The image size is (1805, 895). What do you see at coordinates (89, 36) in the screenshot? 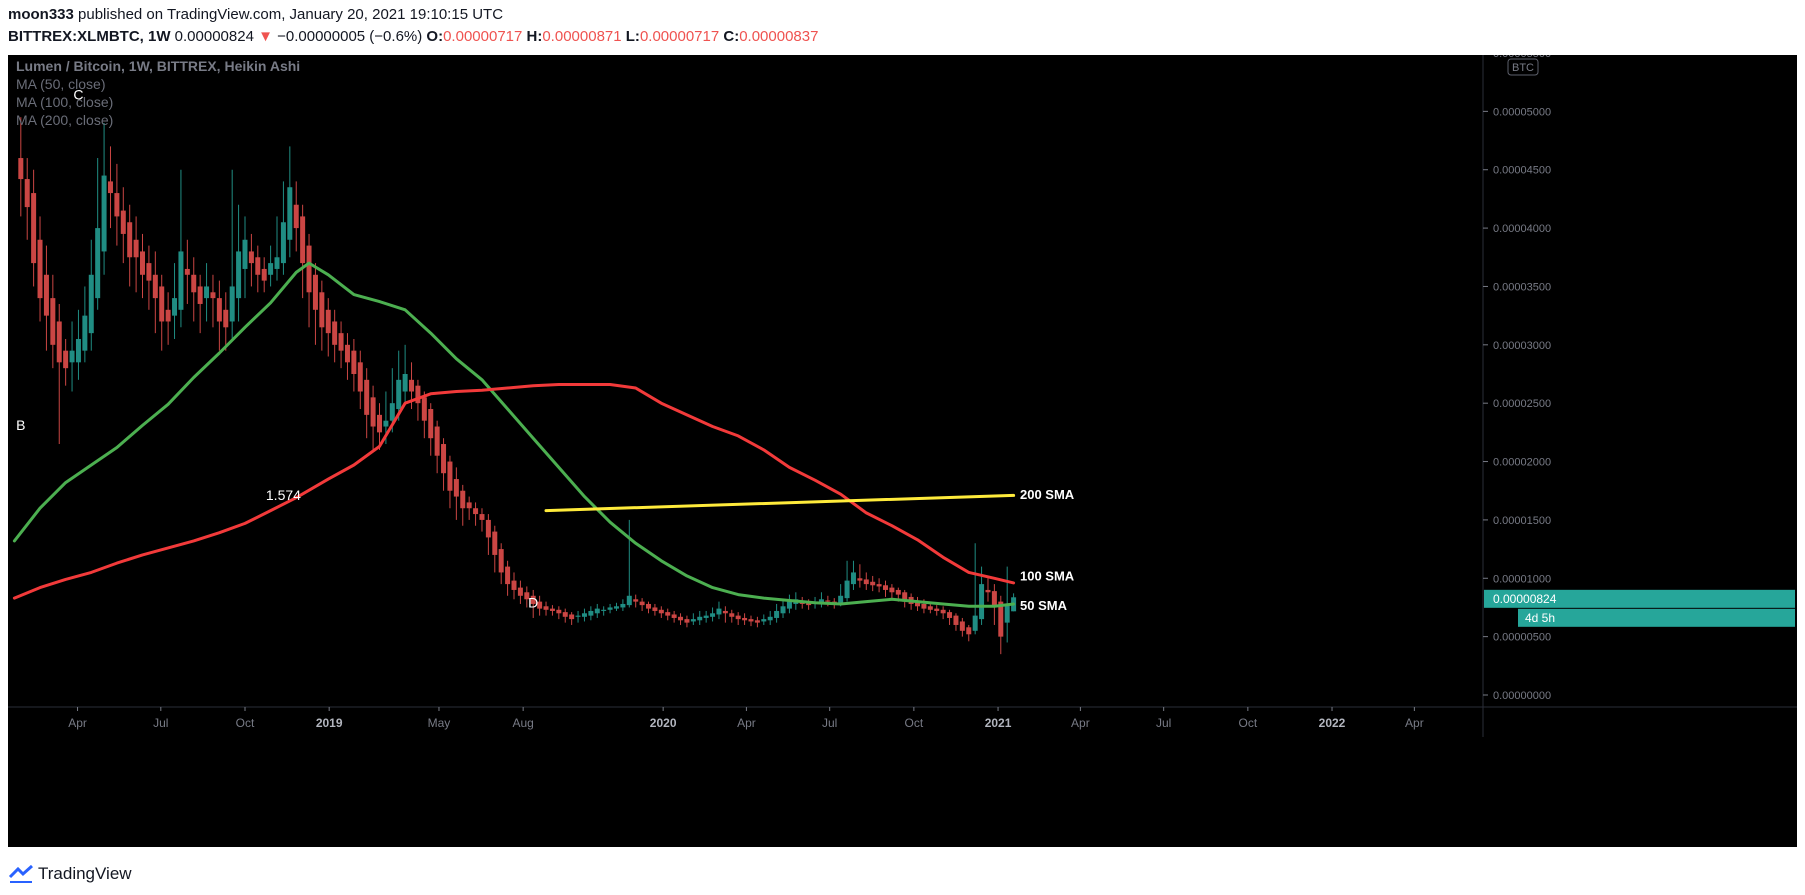
I see `symbol-name: BITTREX:XLMBTC, 1W` at bounding box center [89, 36].